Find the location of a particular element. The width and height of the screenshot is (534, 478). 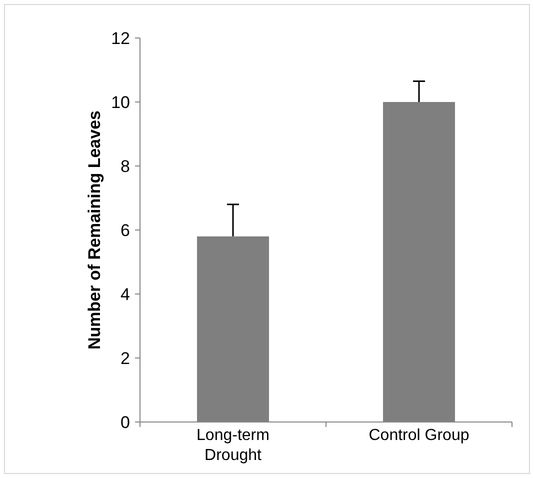

y-tick-label: 8 is located at coordinates (125, 166).